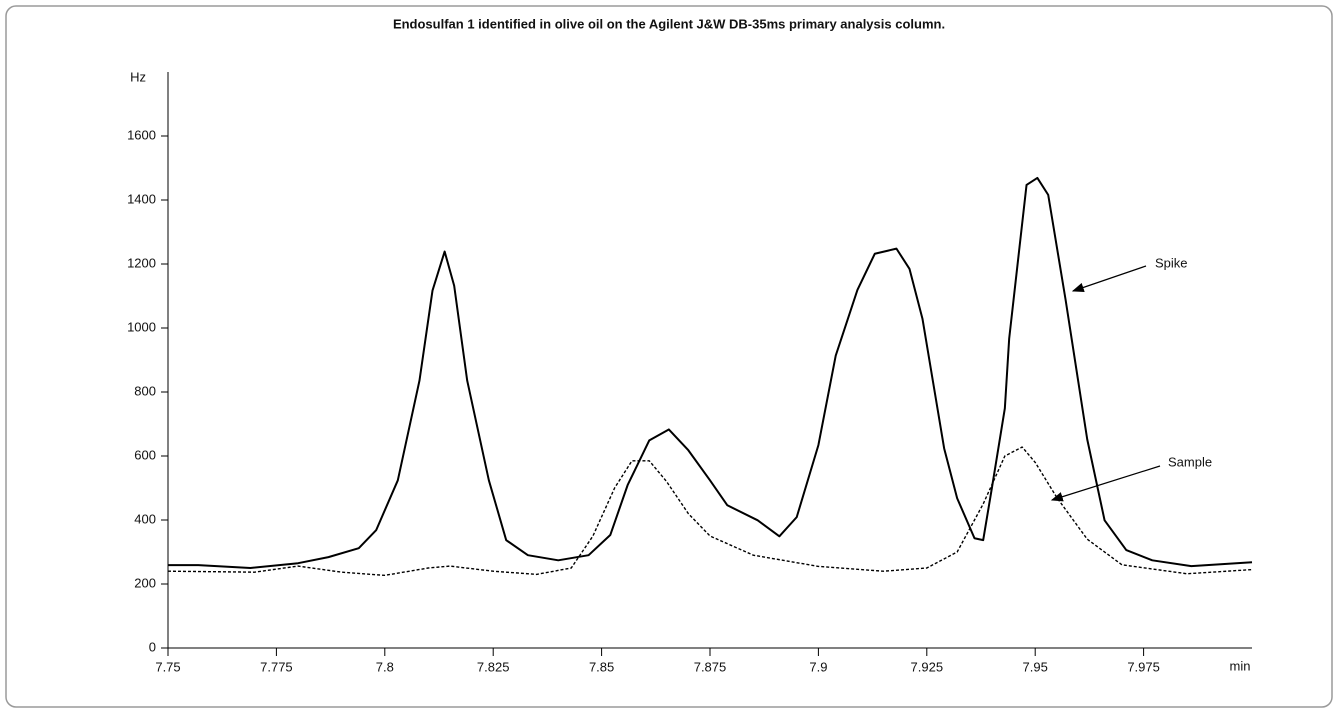 The width and height of the screenshot is (1339, 714). I want to click on y-tick-label: 1000, so click(141, 326).